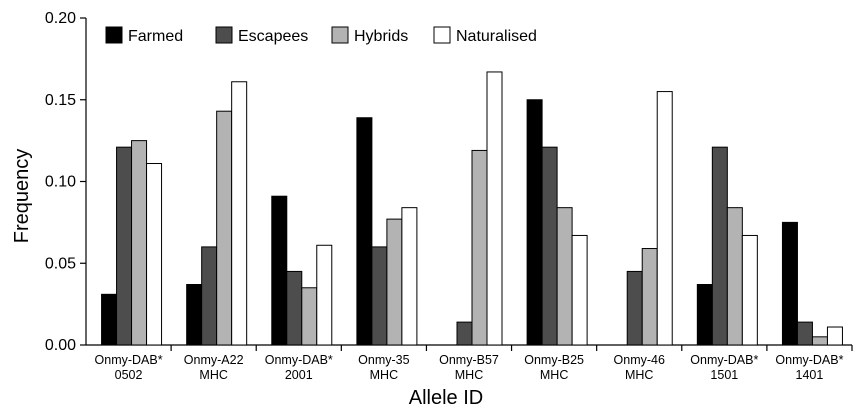 The image size is (862, 413). Describe the element at coordinates (273, 36) in the screenshot. I see `legend-label: Escapees` at that location.